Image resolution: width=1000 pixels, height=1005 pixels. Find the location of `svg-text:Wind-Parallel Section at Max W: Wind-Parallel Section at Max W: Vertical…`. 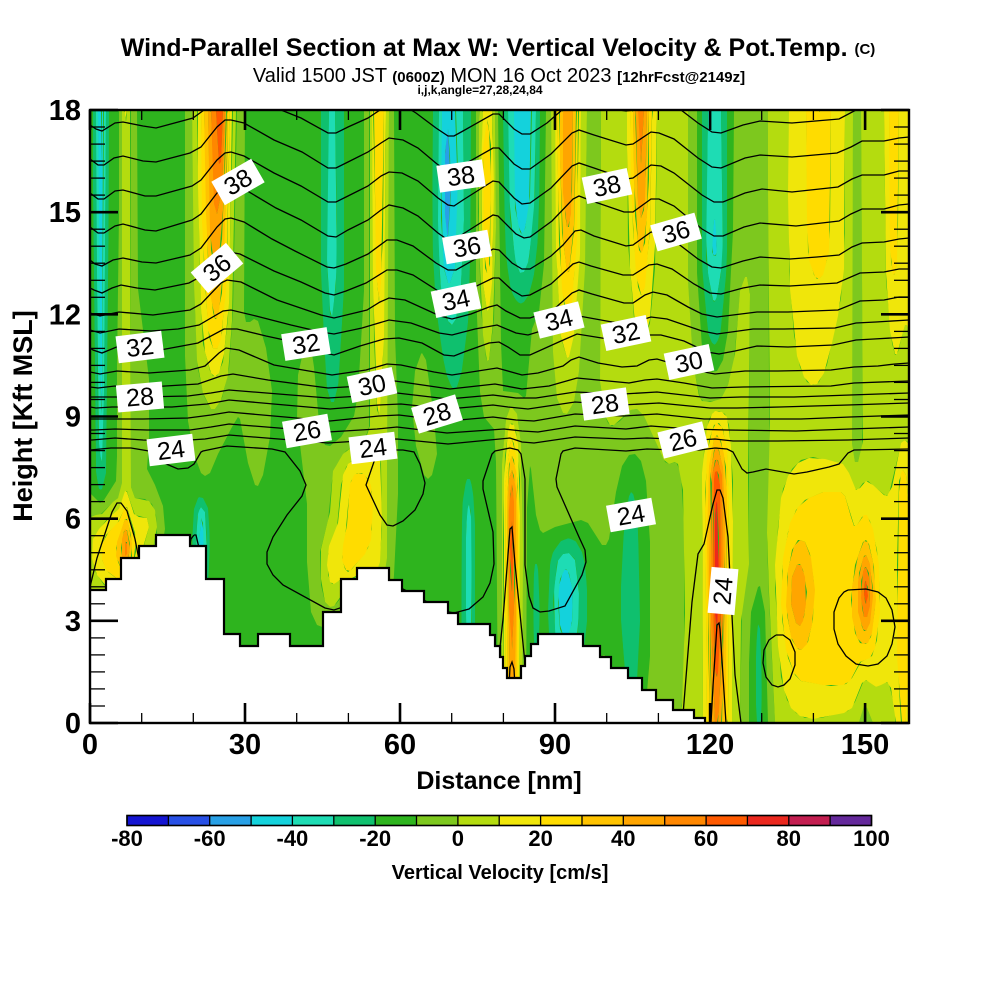

svg-text:Wind-Parallel Section at Max W: Wind-Parallel Section at Max W: Vertical… is located at coordinates (498, 48).